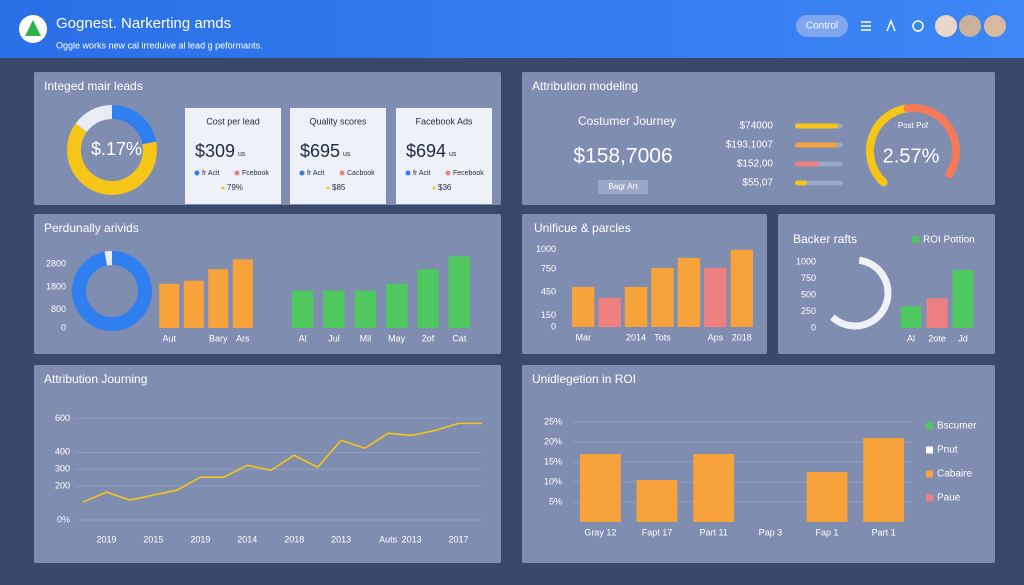 The image size is (1024, 585). What do you see at coordinates (822, 26) in the screenshot?
I see `control-button` at bounding box center [822, 26].